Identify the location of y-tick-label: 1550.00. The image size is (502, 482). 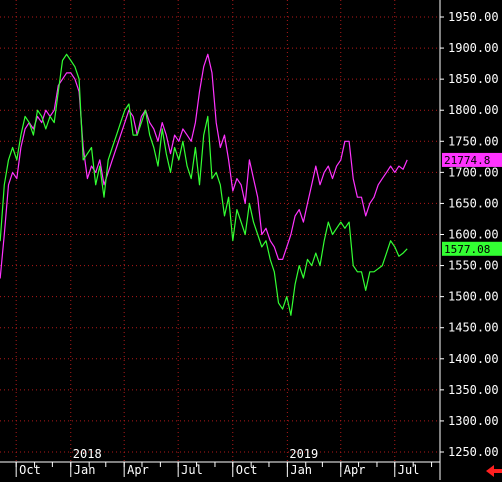
(473, 266).